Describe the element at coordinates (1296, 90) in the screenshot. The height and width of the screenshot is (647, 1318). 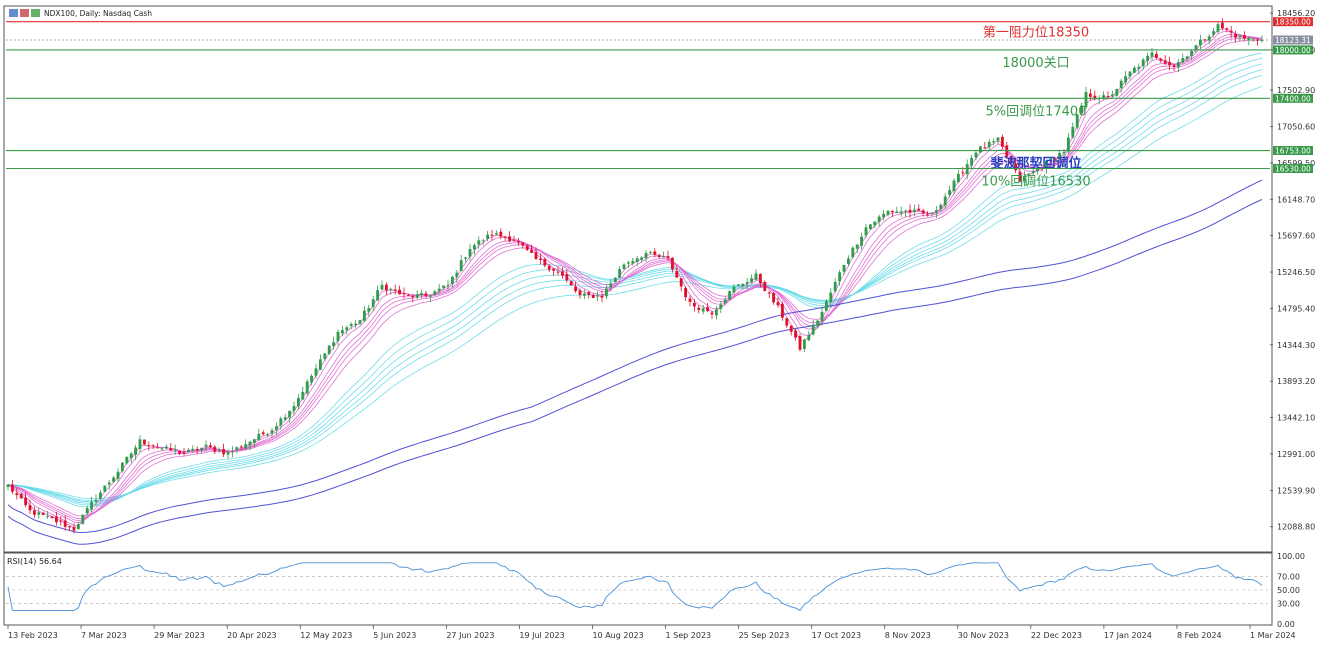
I see `y-tick-label: 17502.90` at that location.